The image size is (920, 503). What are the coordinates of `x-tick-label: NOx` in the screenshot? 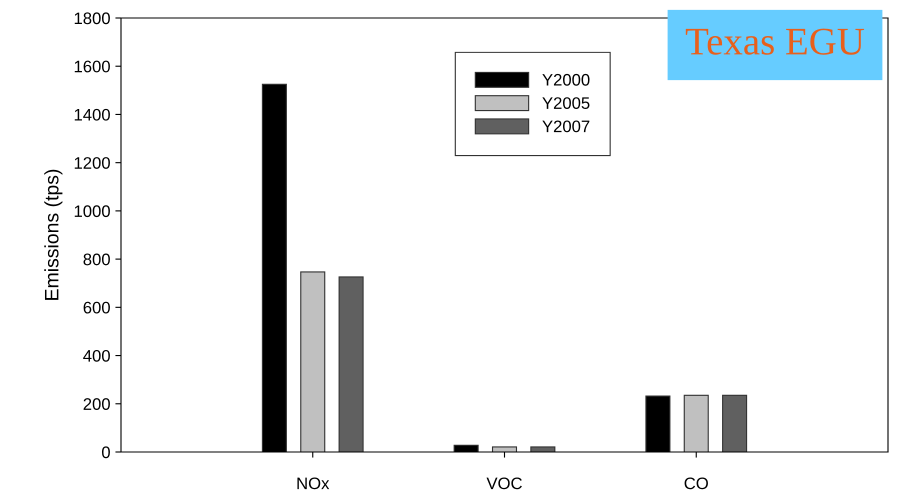 It's located at (313, 483).